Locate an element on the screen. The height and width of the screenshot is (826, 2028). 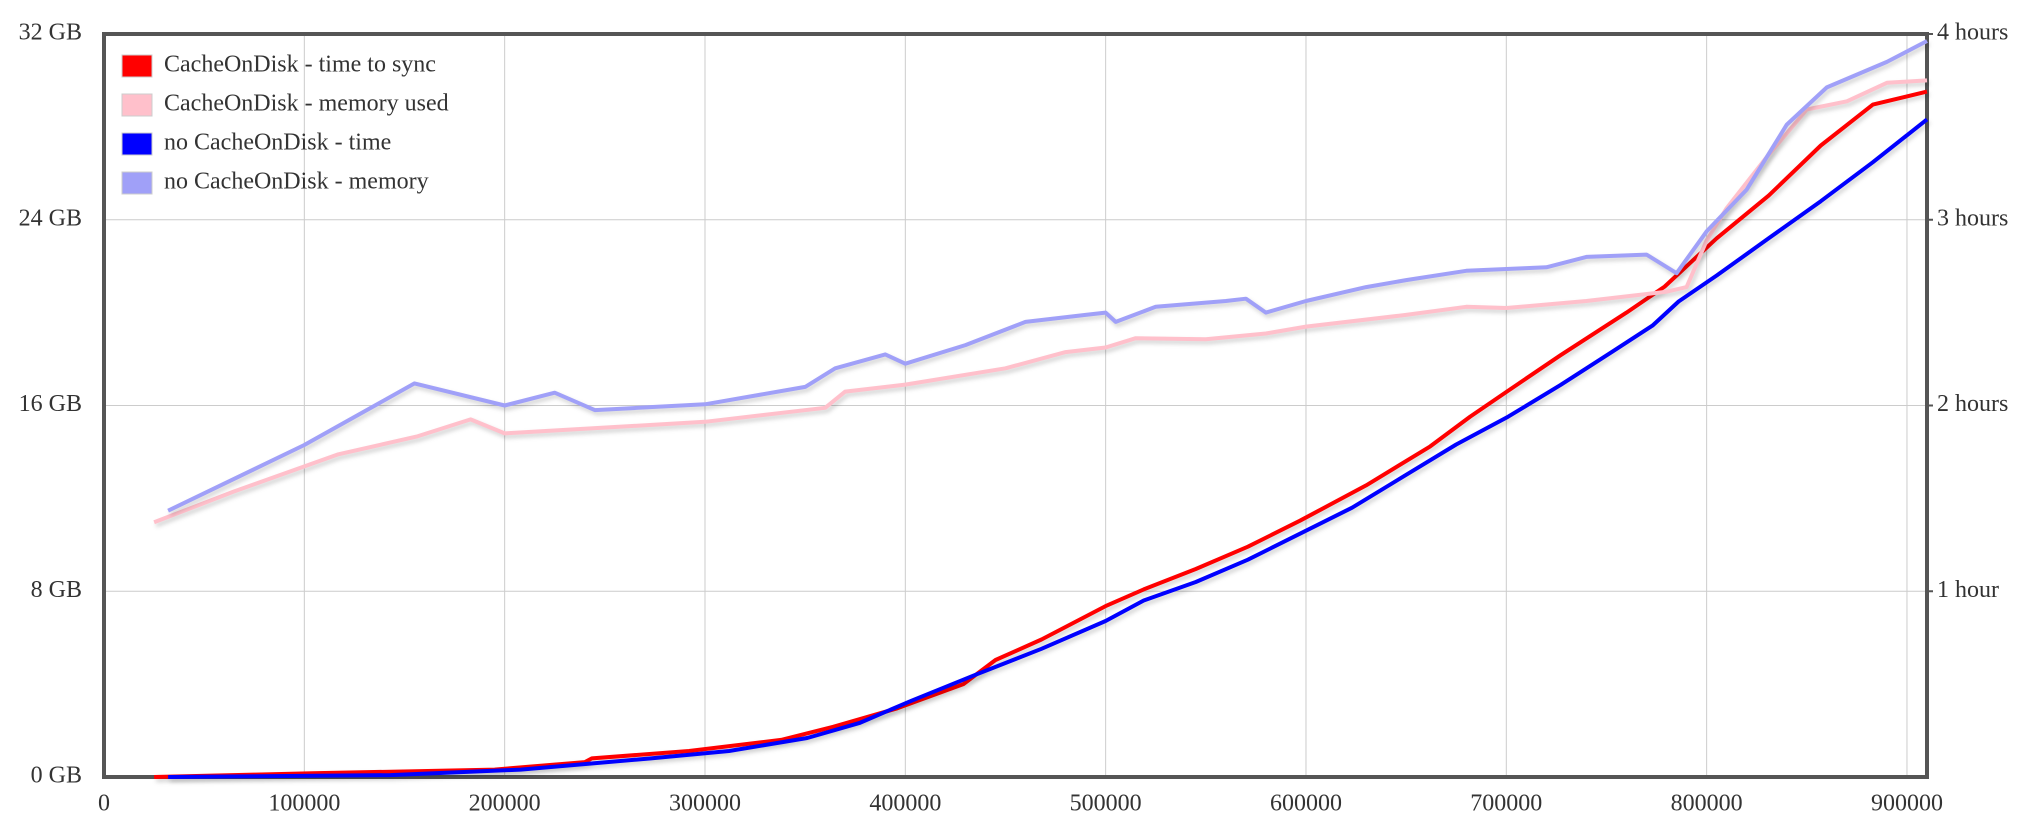
x-tick-label: 600000 is located at coordinates (1306, 804).